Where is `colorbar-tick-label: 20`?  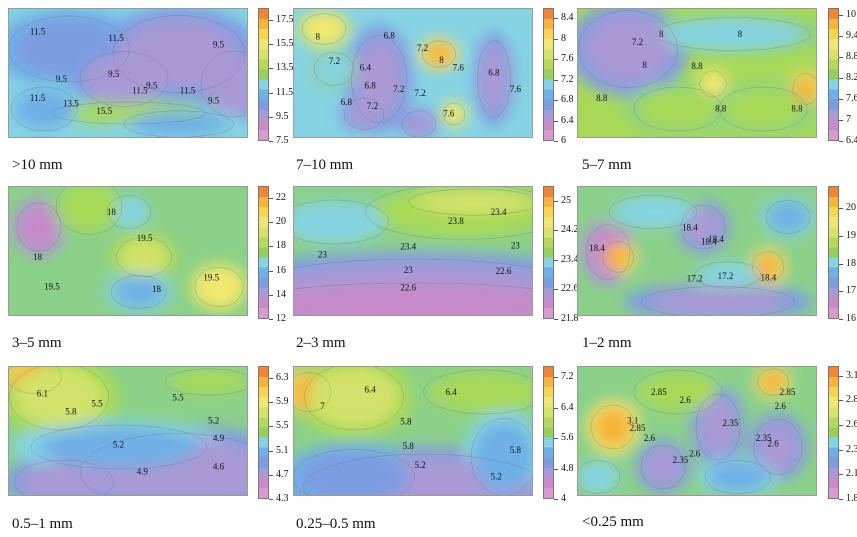 colorbar-tick-label: 20 is located at coordinates (281, 222).